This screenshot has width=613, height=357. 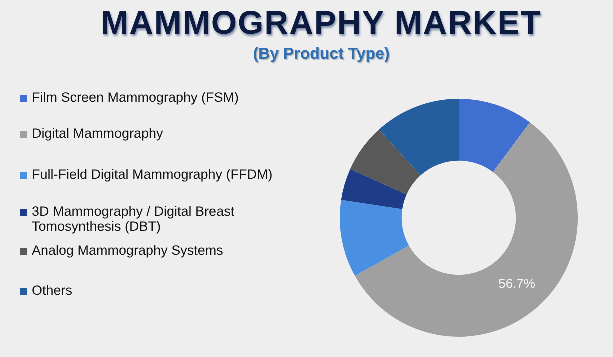 What do you see at coordinates (517, 283) in the screenshot?
I see `data-label: 56.7%` at bounding box center [517, 283].